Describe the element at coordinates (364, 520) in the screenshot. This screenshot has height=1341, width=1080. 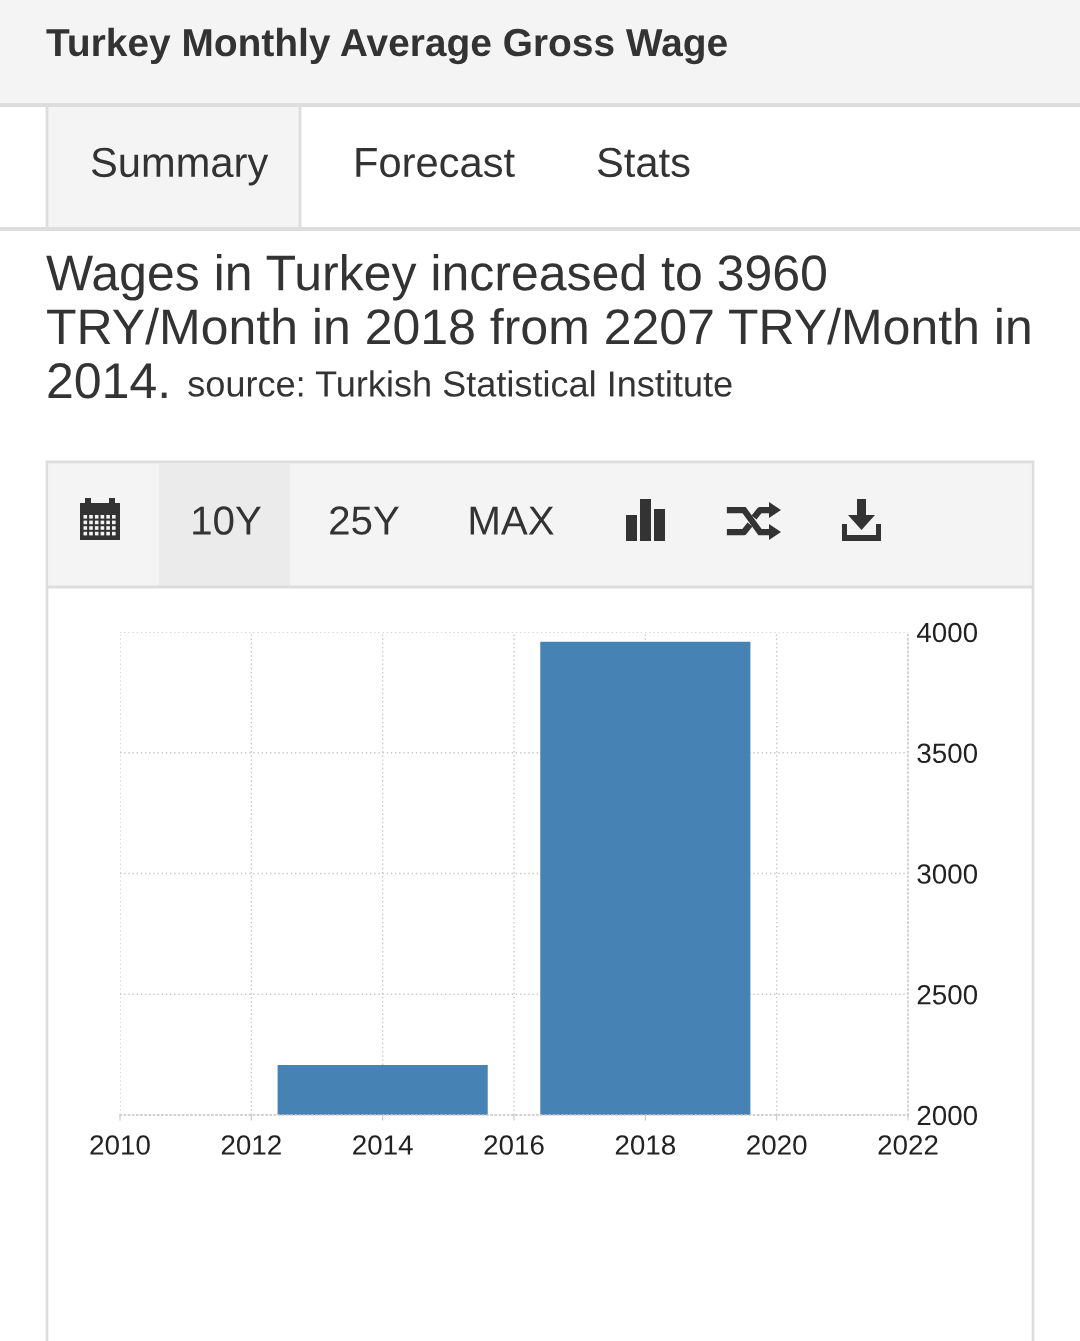
I see `text: 25Y` at that location.